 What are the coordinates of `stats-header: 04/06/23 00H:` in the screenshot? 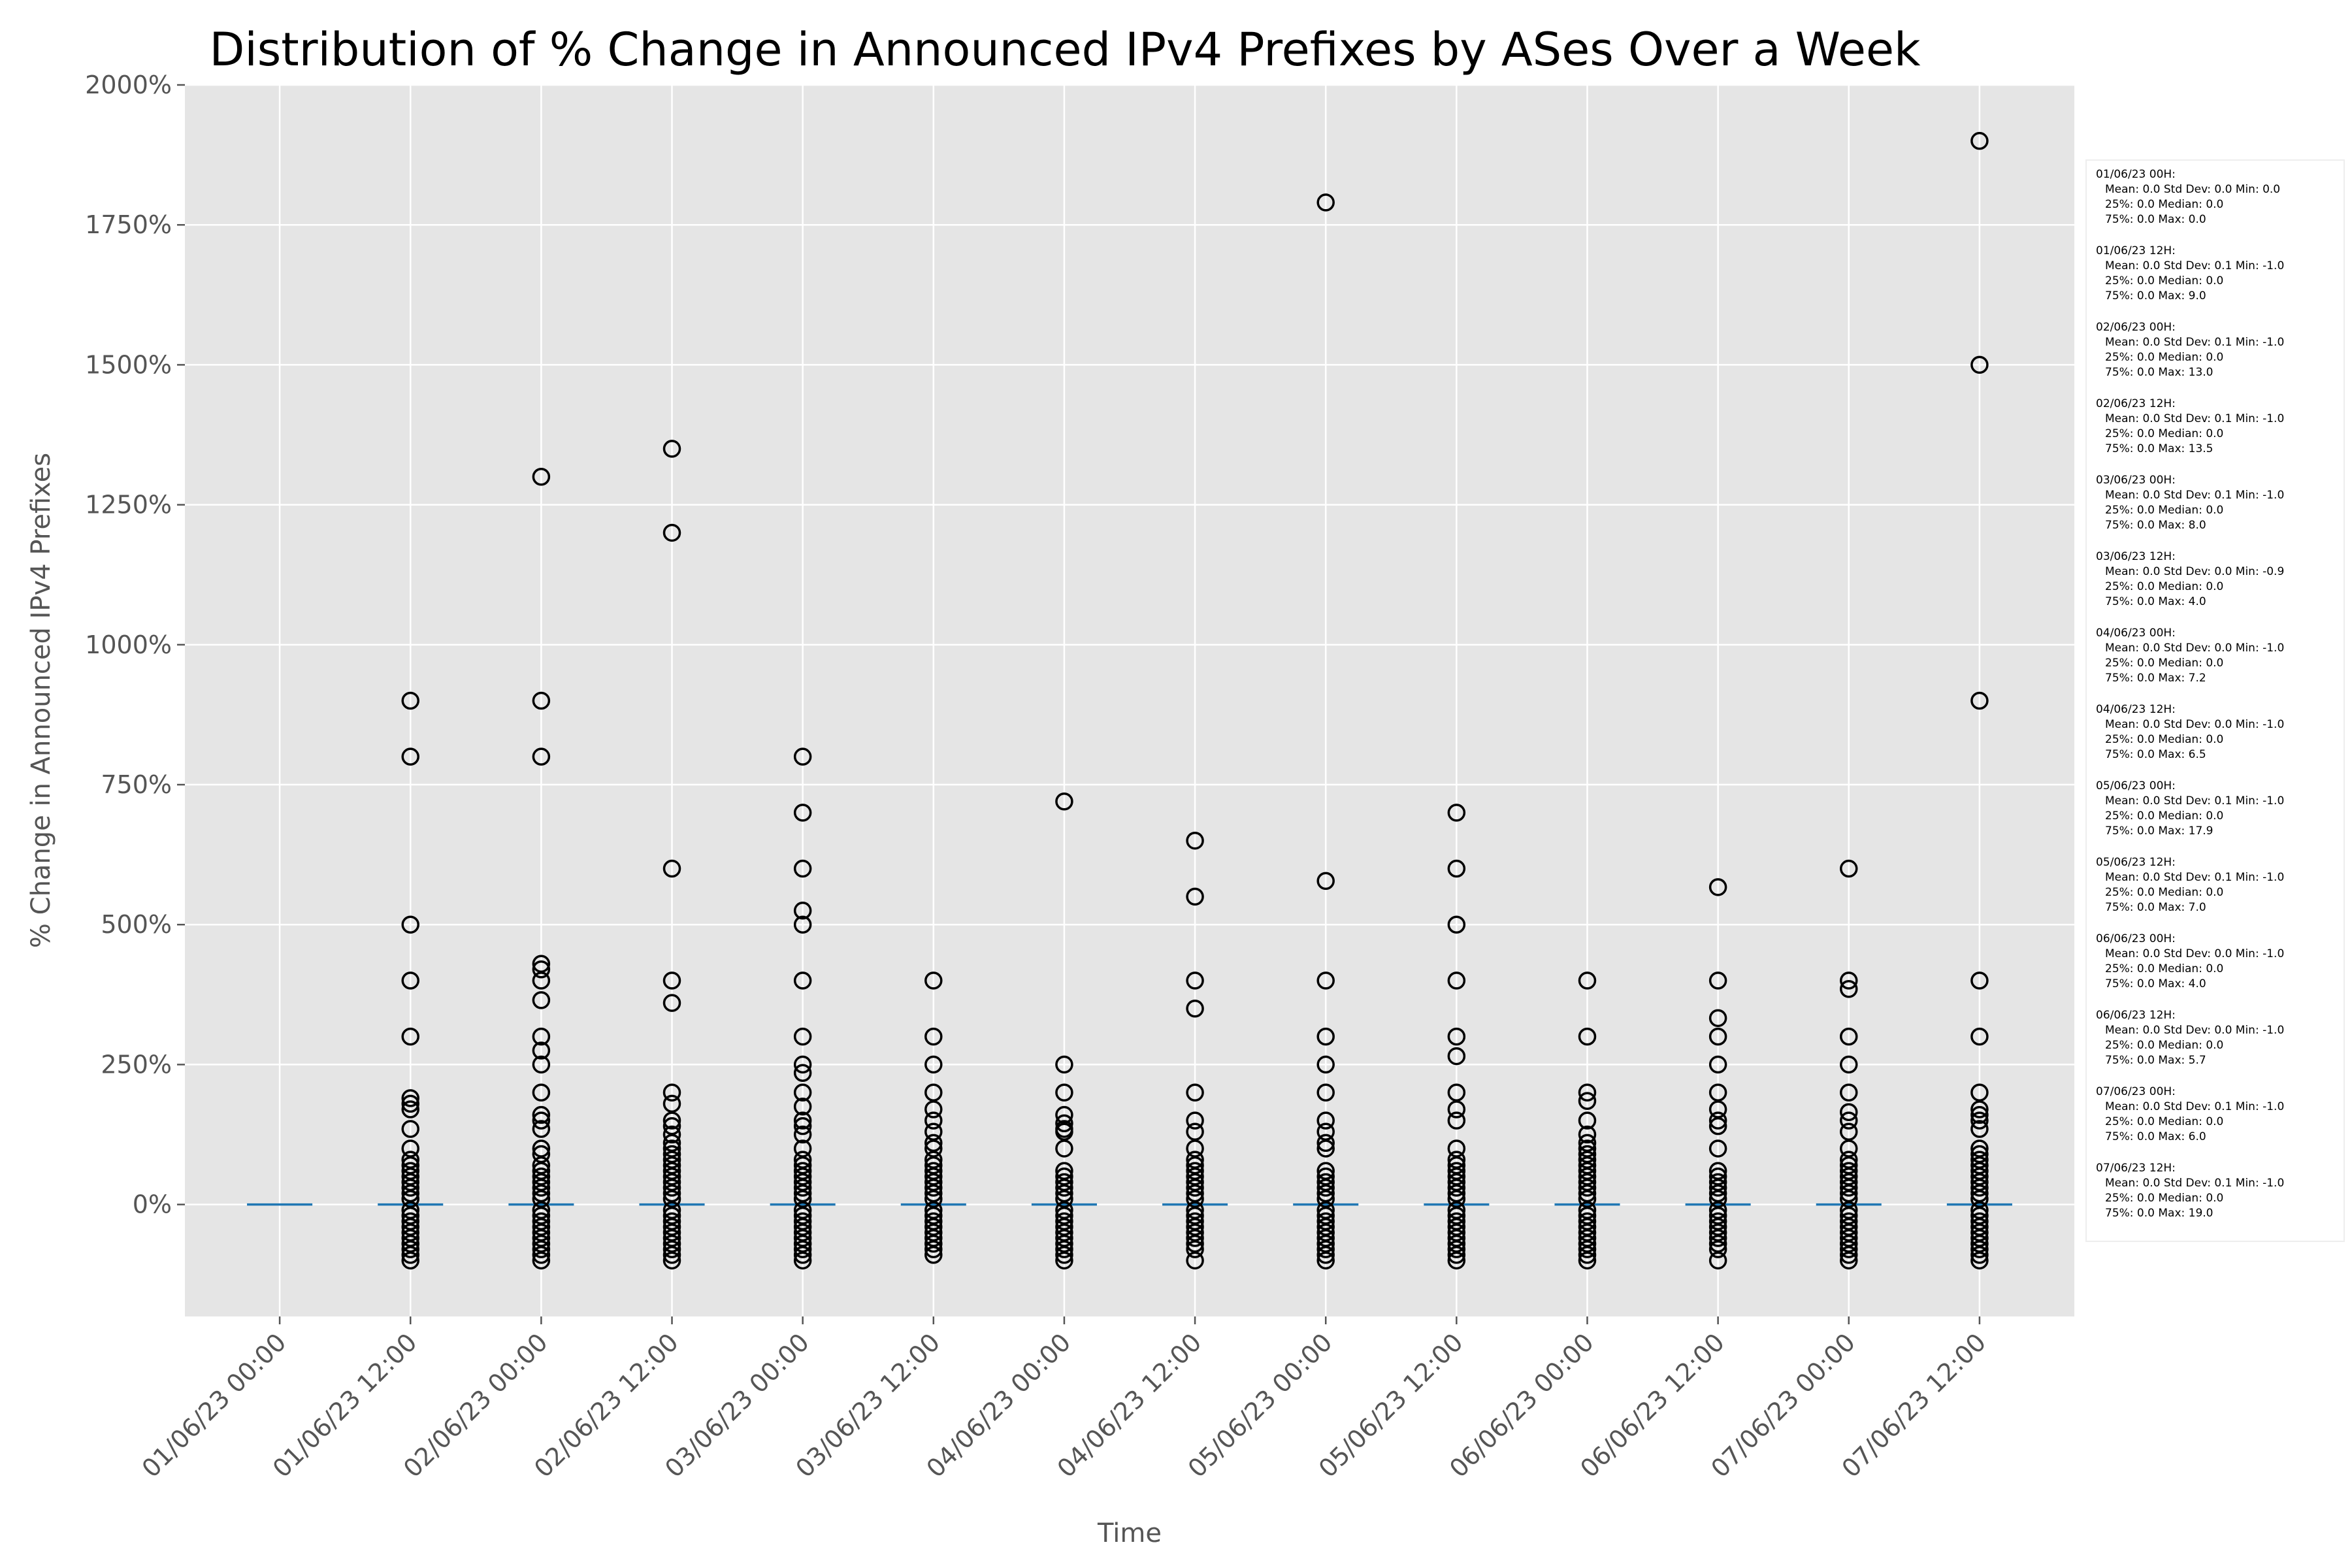 It's located at (2136, 633).